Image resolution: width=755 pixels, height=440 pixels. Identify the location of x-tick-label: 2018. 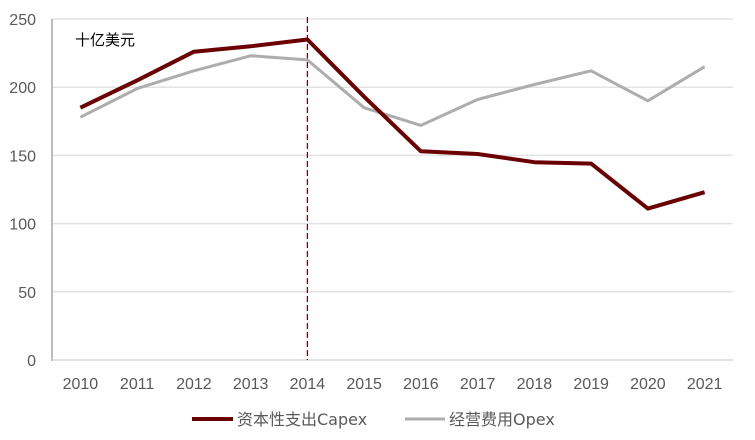
(535, 384).